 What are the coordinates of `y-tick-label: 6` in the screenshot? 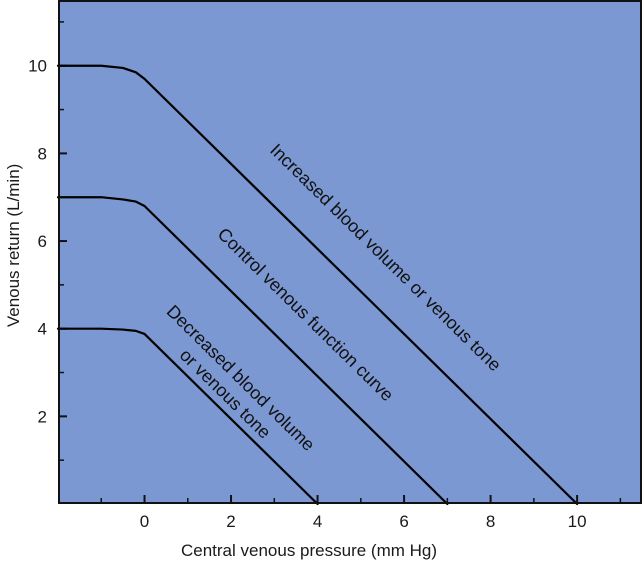 It's located at (42, 241).